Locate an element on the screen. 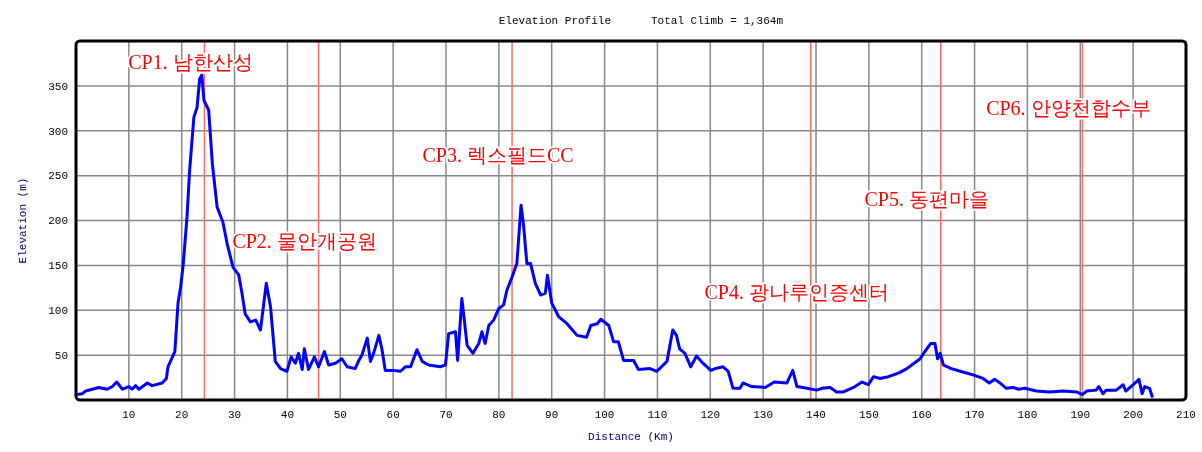  y-tick-label: 350 is located at coordinates (58, 86).